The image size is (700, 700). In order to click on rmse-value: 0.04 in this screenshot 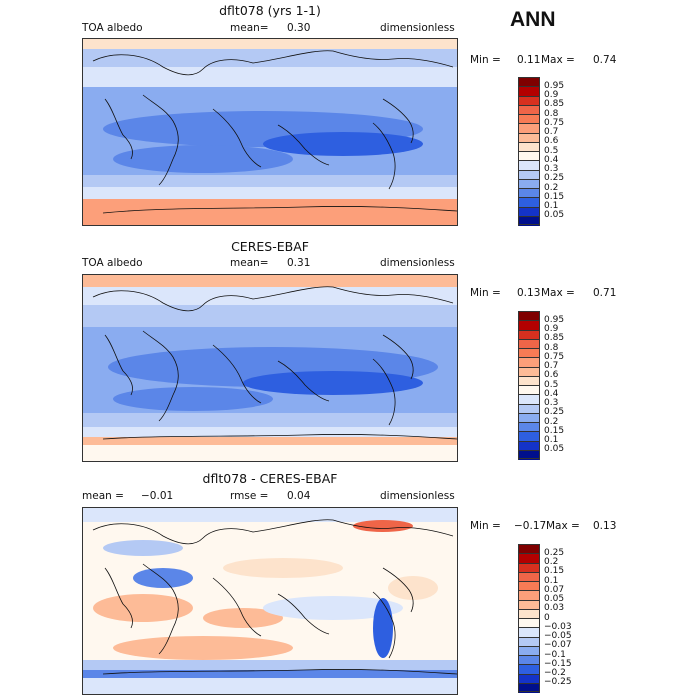, I will do `click(299, 496)`.